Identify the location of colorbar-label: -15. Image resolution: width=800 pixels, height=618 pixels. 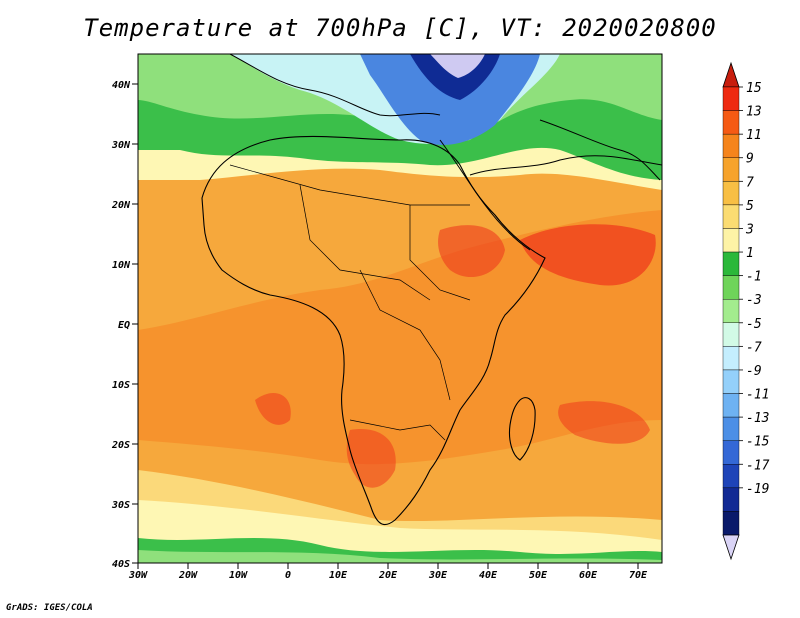
(758, 442).